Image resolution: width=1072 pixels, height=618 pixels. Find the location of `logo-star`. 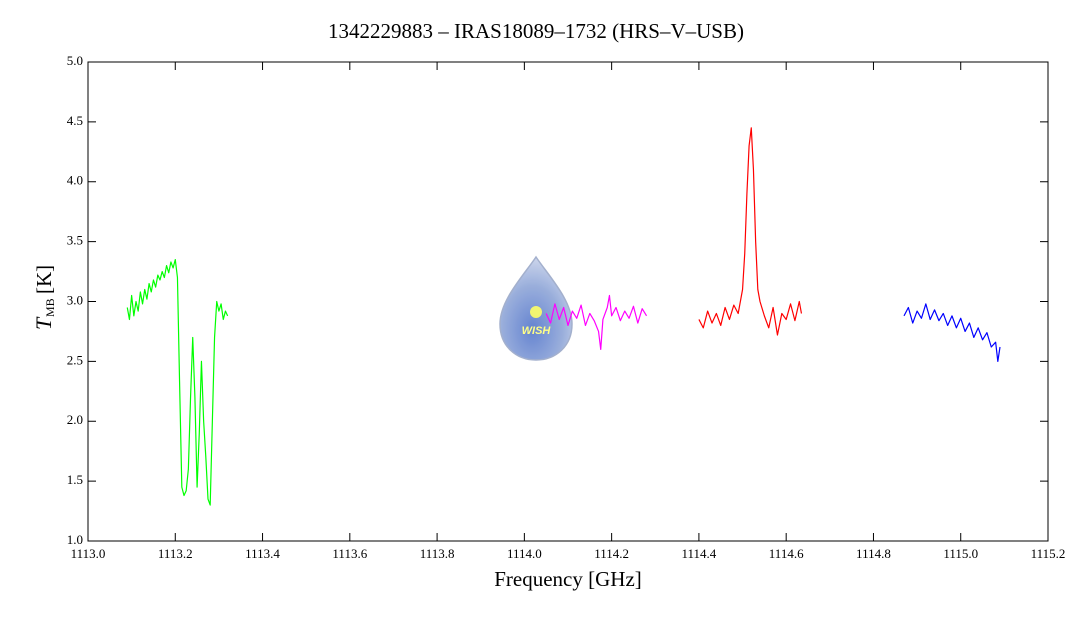

logo-star is located at coordinates (536, 312).